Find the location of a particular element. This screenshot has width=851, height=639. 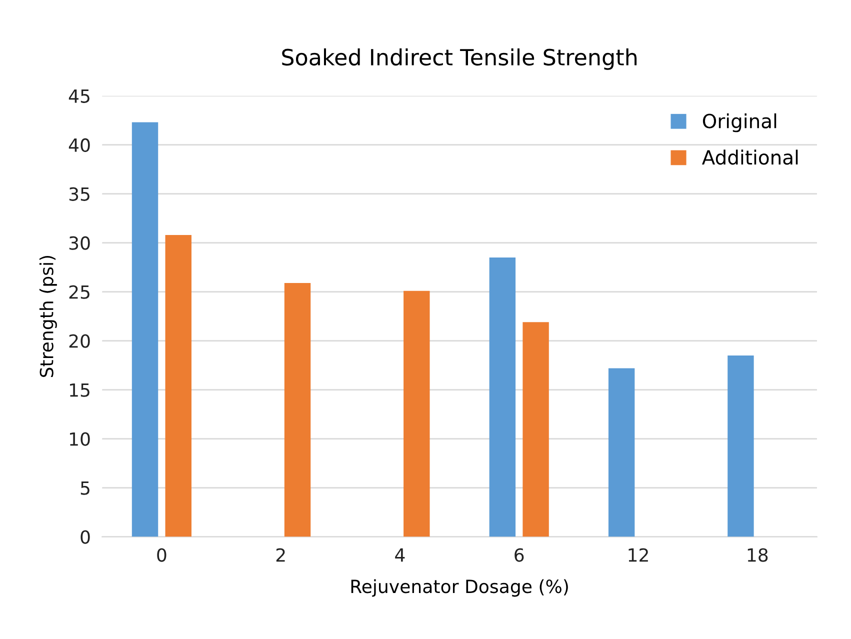

y-tick-label: 0 is located at coordinates (85, 537).